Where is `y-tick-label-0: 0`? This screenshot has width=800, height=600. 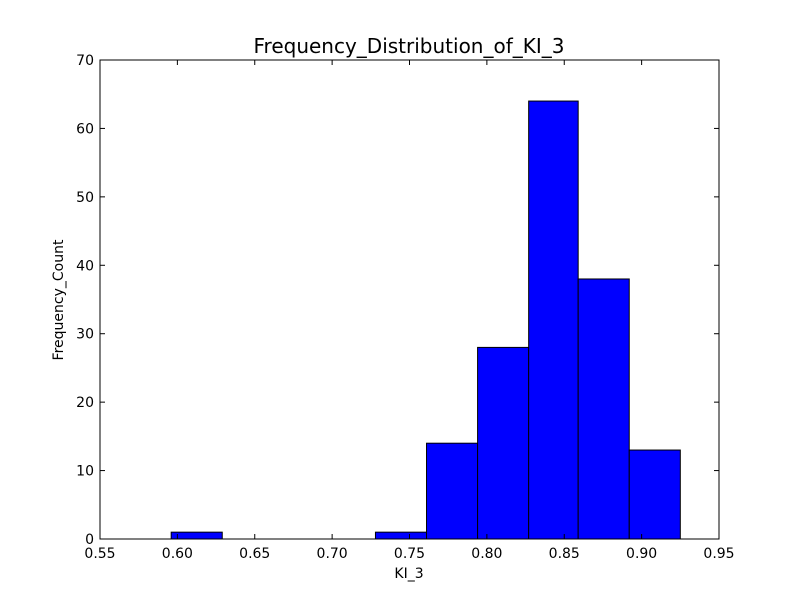
y-tick-label-0: 0 is located at coordinates (89, 540).